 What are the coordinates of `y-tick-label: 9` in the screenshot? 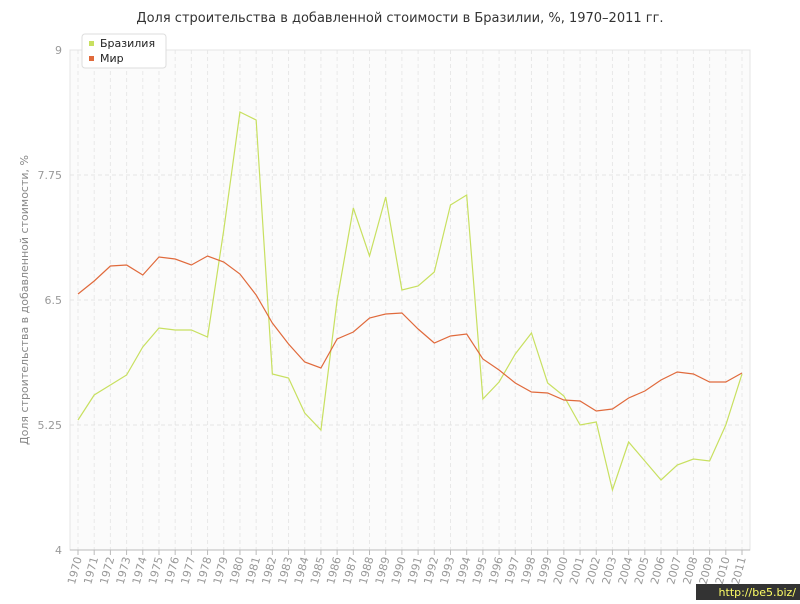 It's located at (58, 50).